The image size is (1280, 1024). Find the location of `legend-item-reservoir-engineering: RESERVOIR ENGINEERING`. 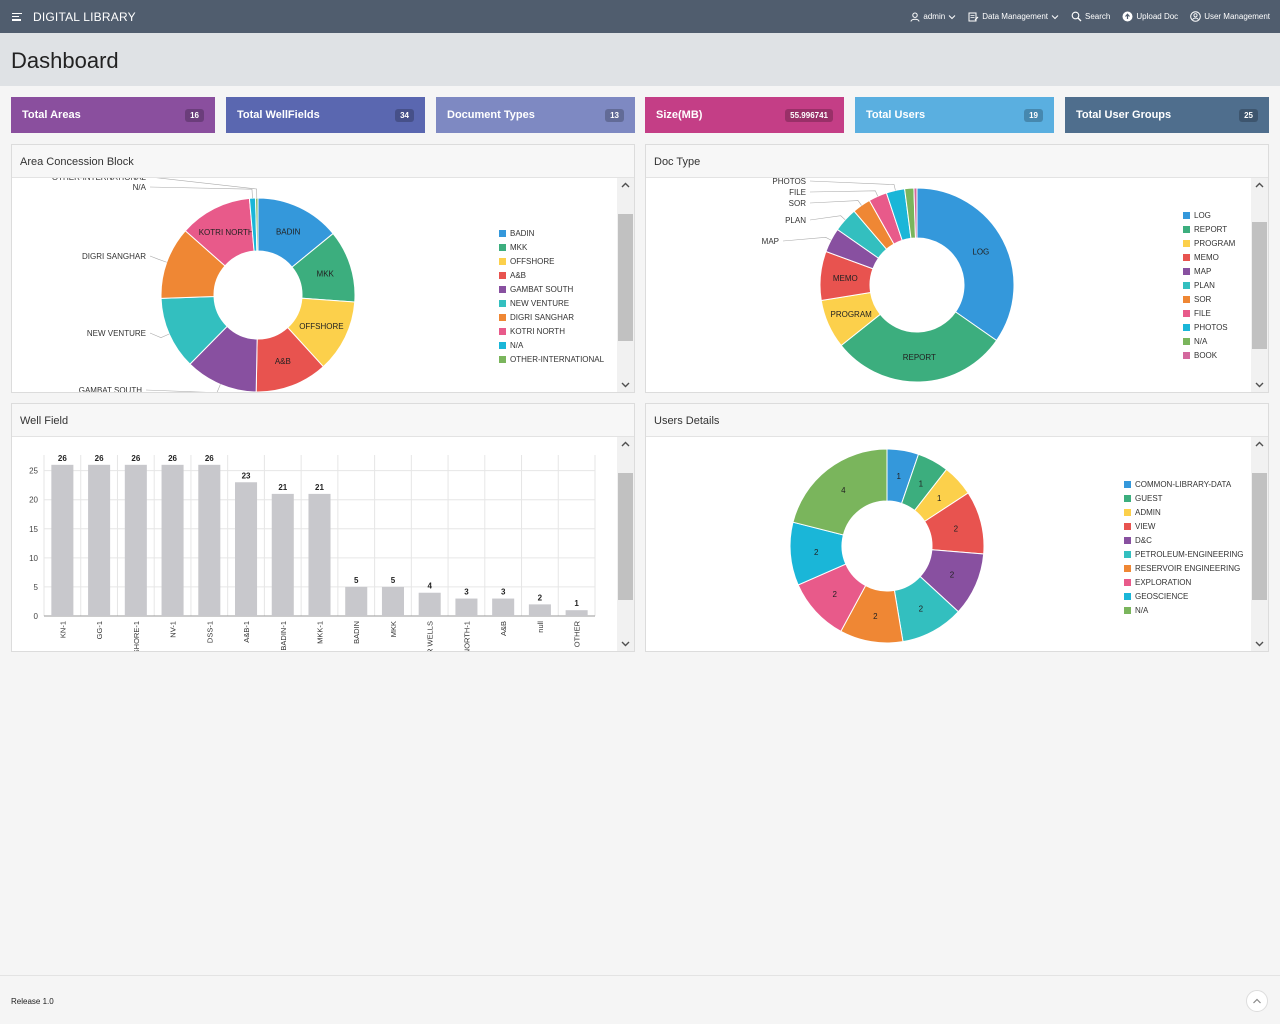

legend-item-reservoir-engineering: RESERVOIR ENGINEERING is located at coordinates (1183, 568).